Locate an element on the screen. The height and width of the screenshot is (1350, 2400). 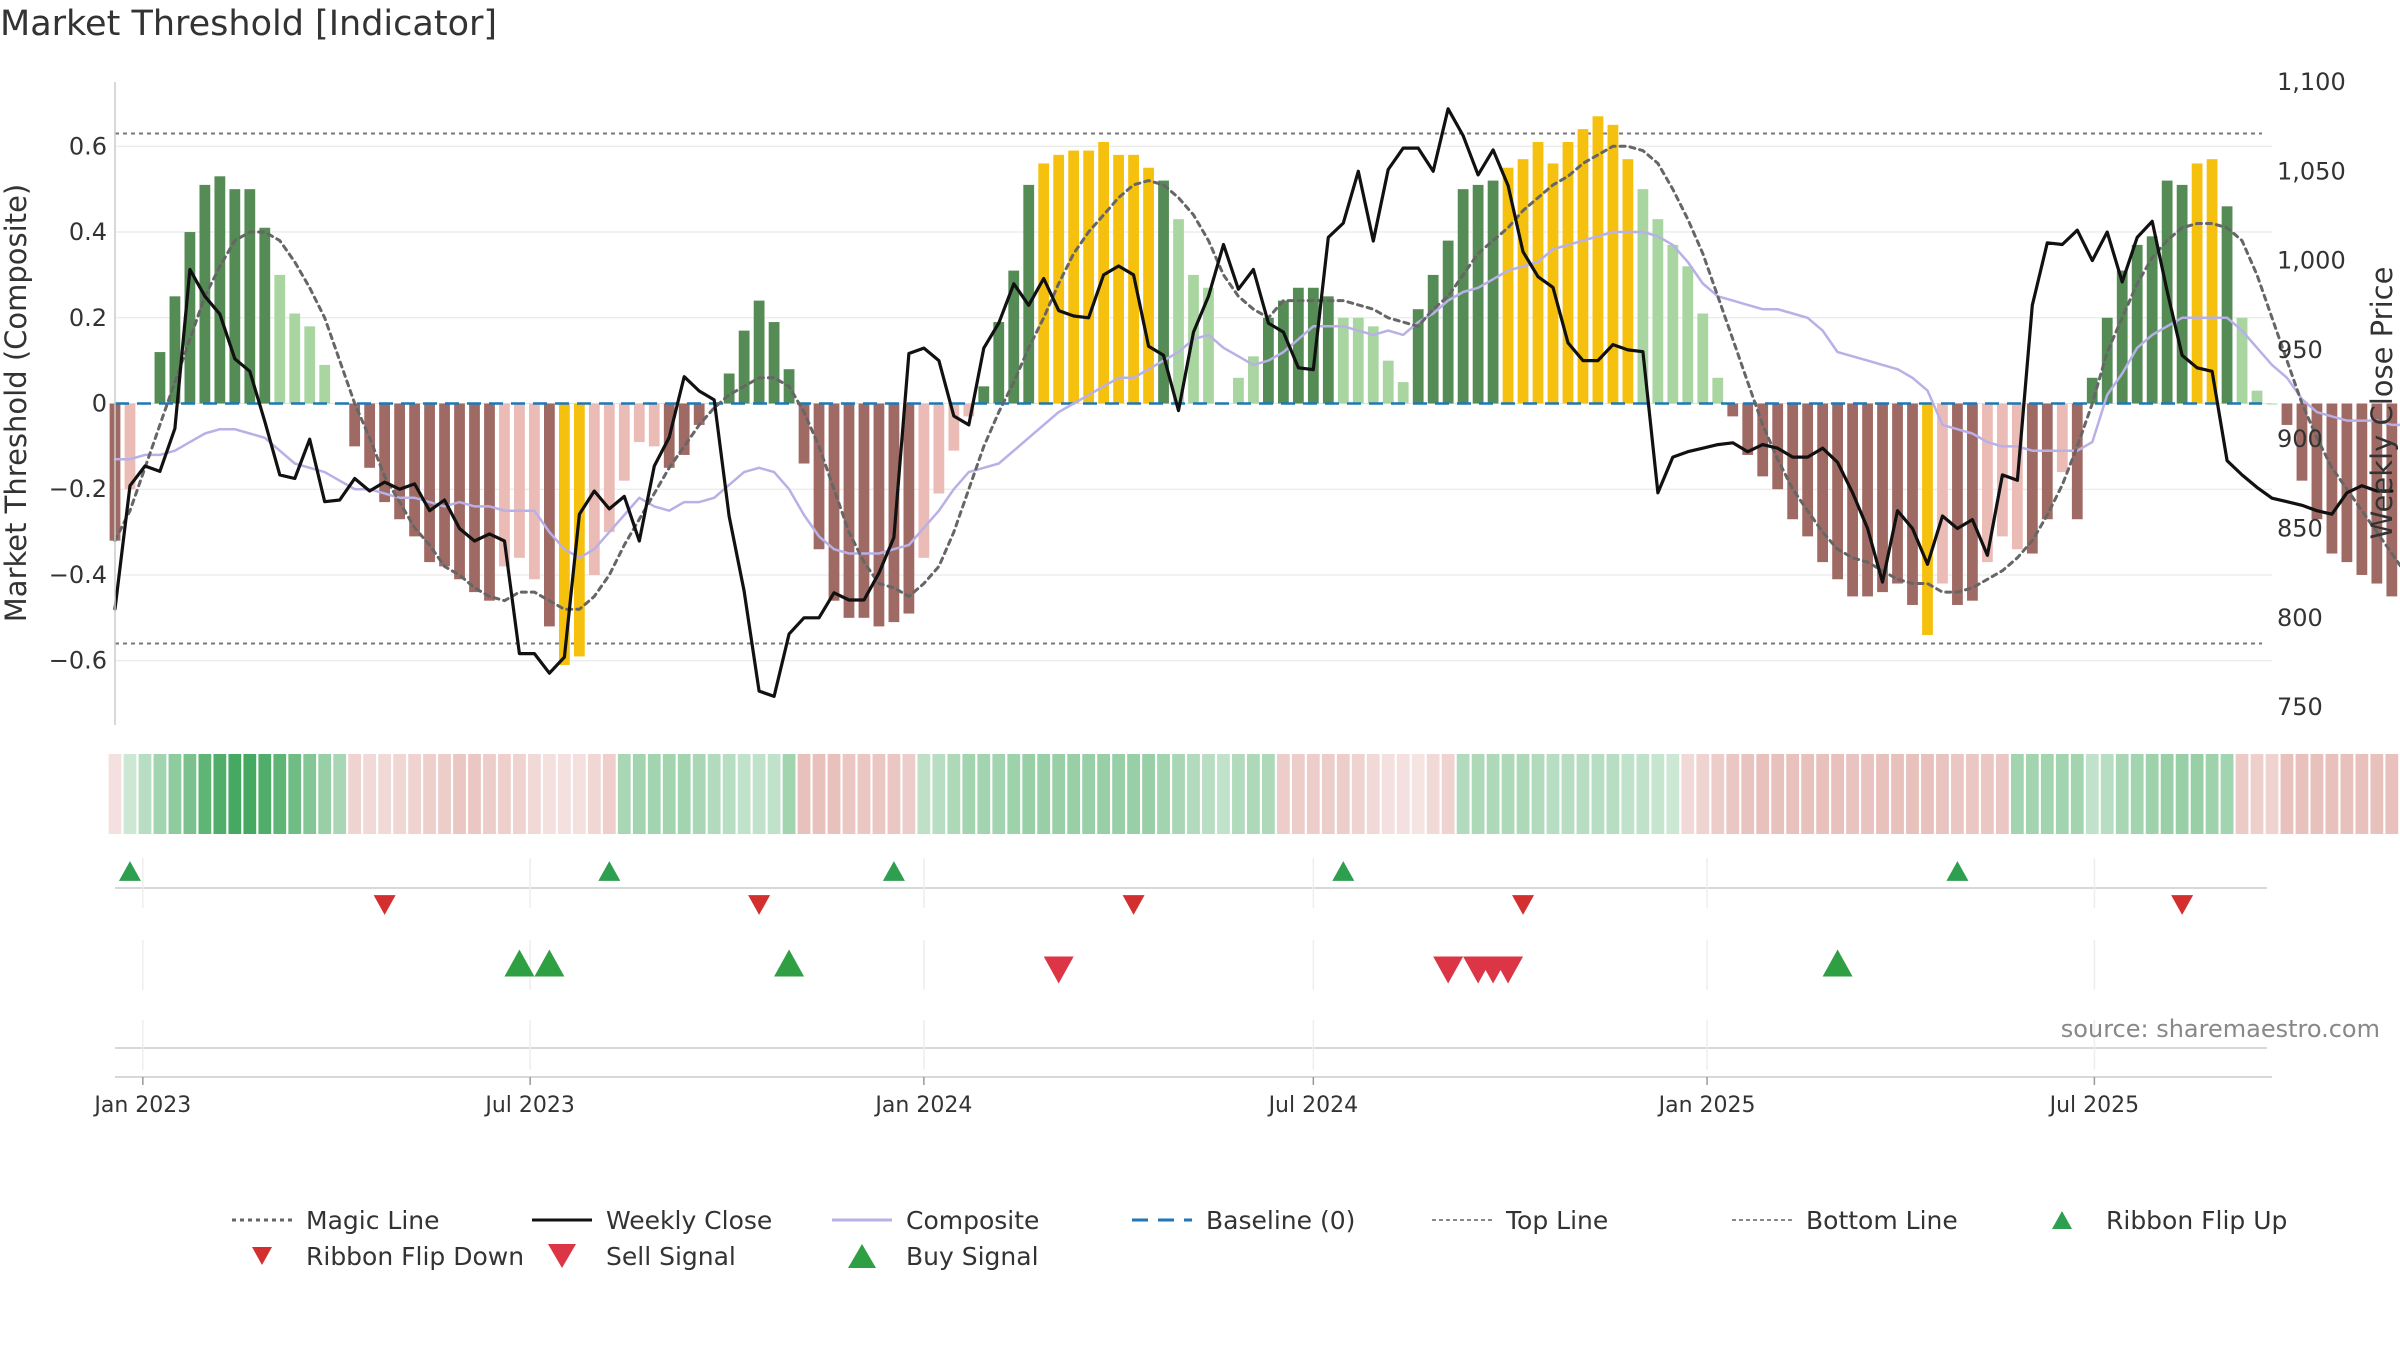
y-axis-left-label: Market Threshold (Composite) is located at coordinates (16, 403).